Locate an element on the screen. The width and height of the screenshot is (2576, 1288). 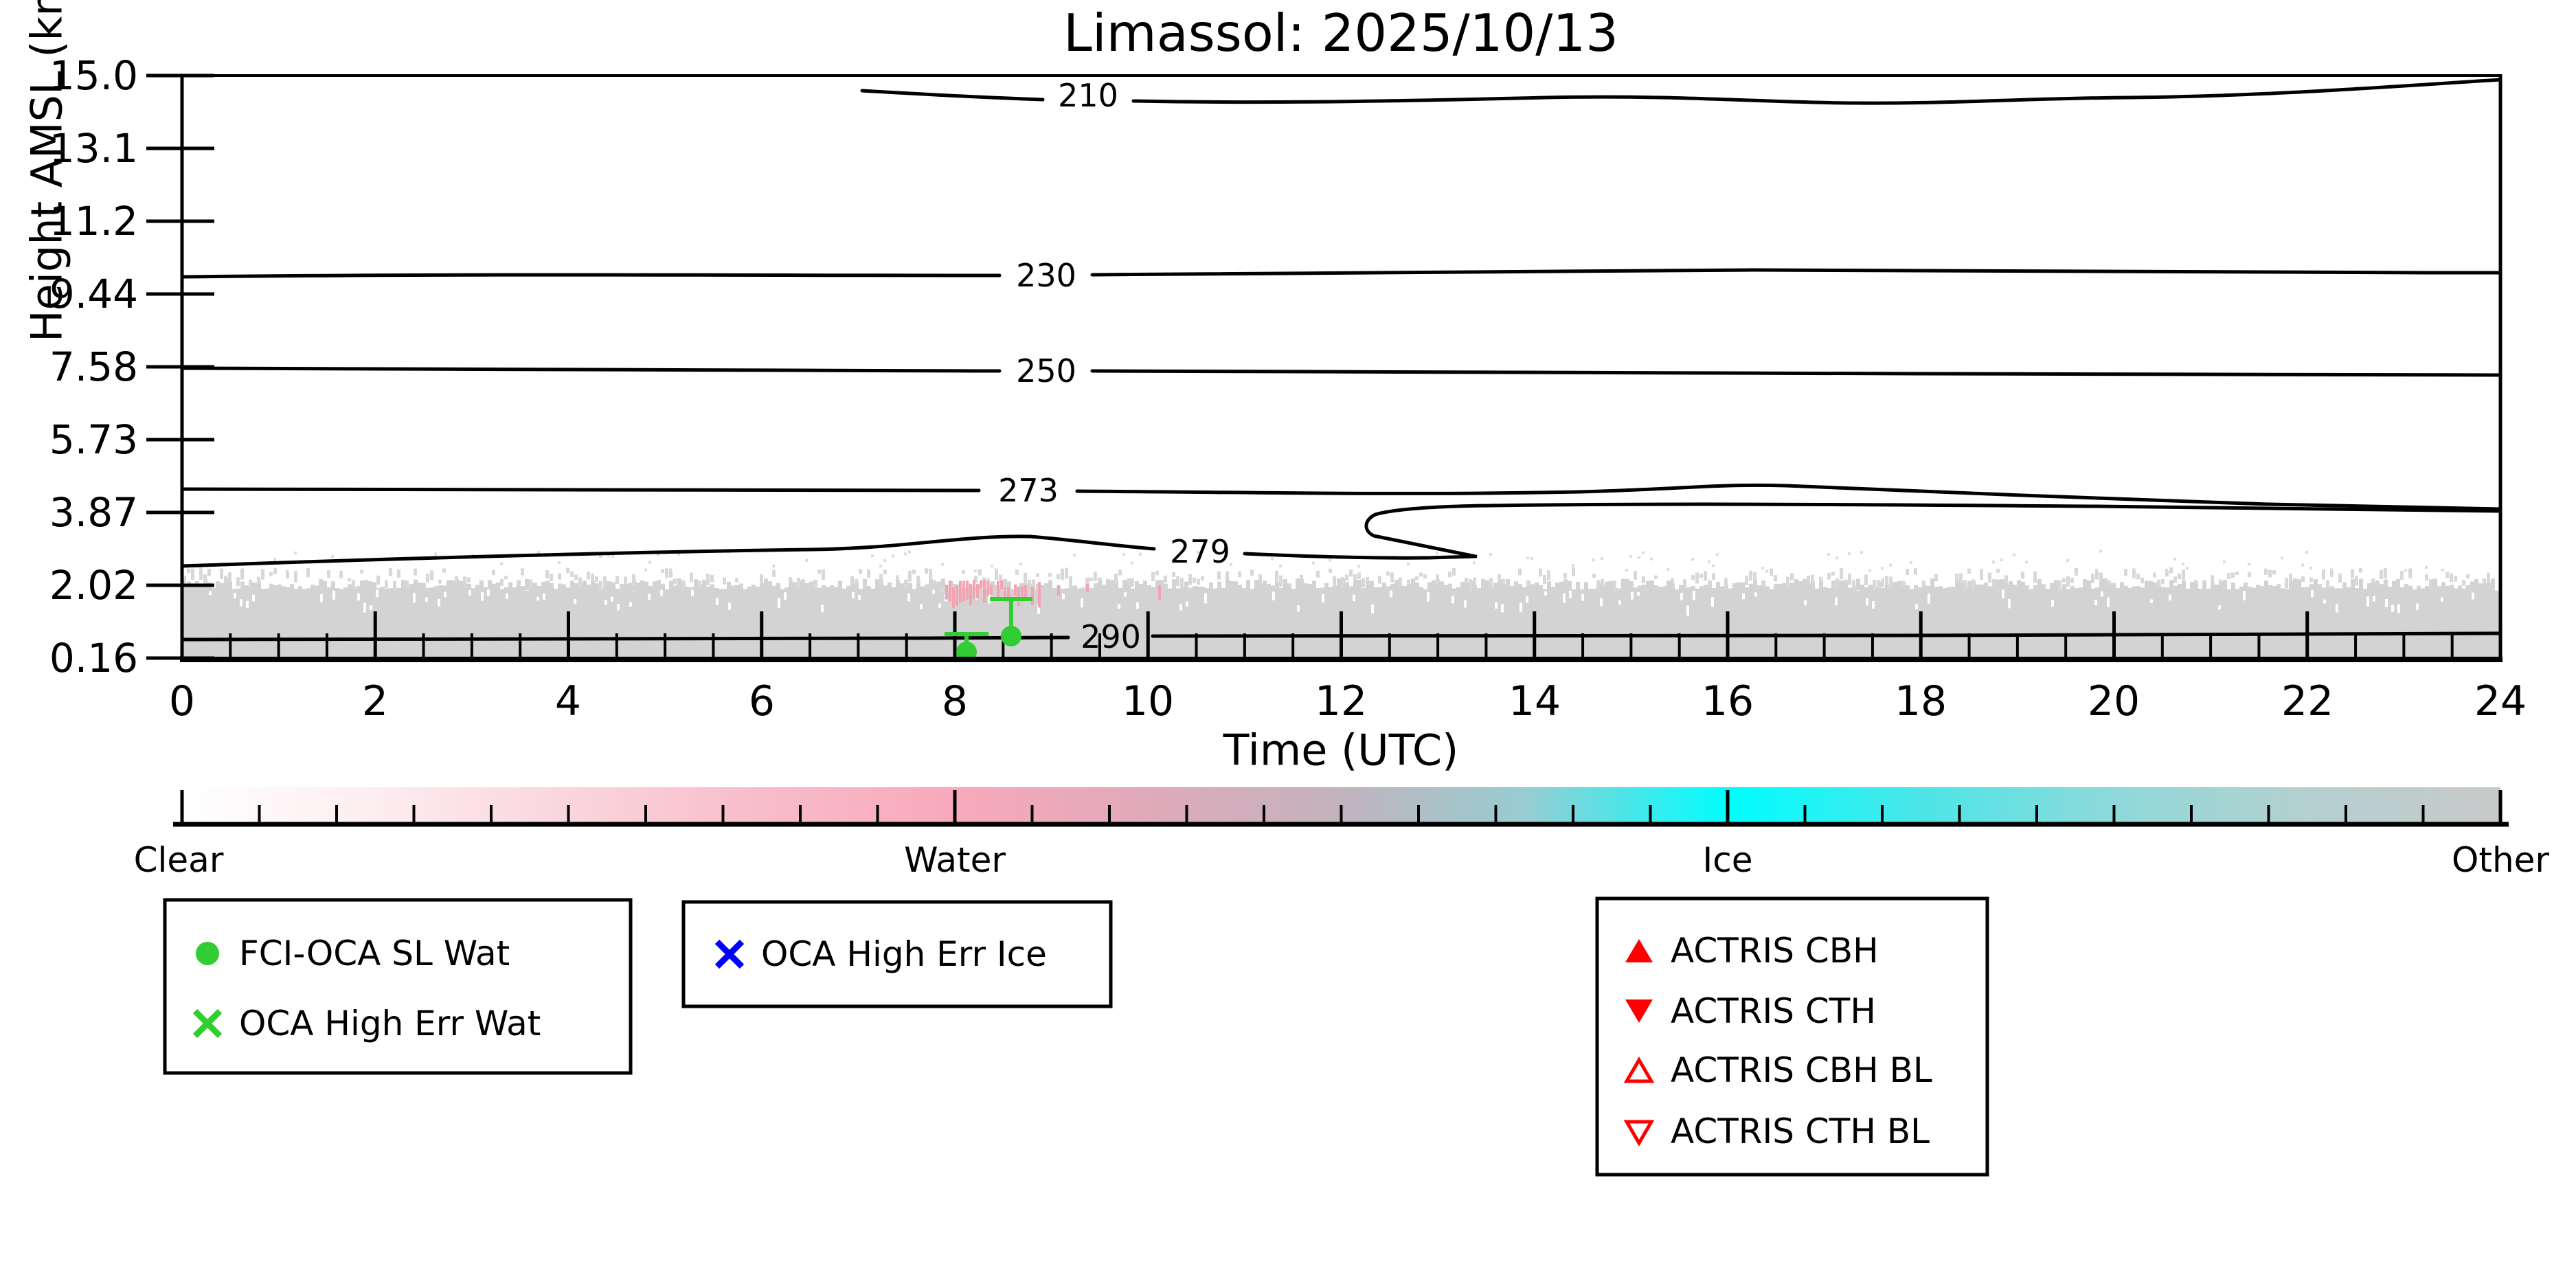
x-axis-ticks is located at coordinates (1341, 635).